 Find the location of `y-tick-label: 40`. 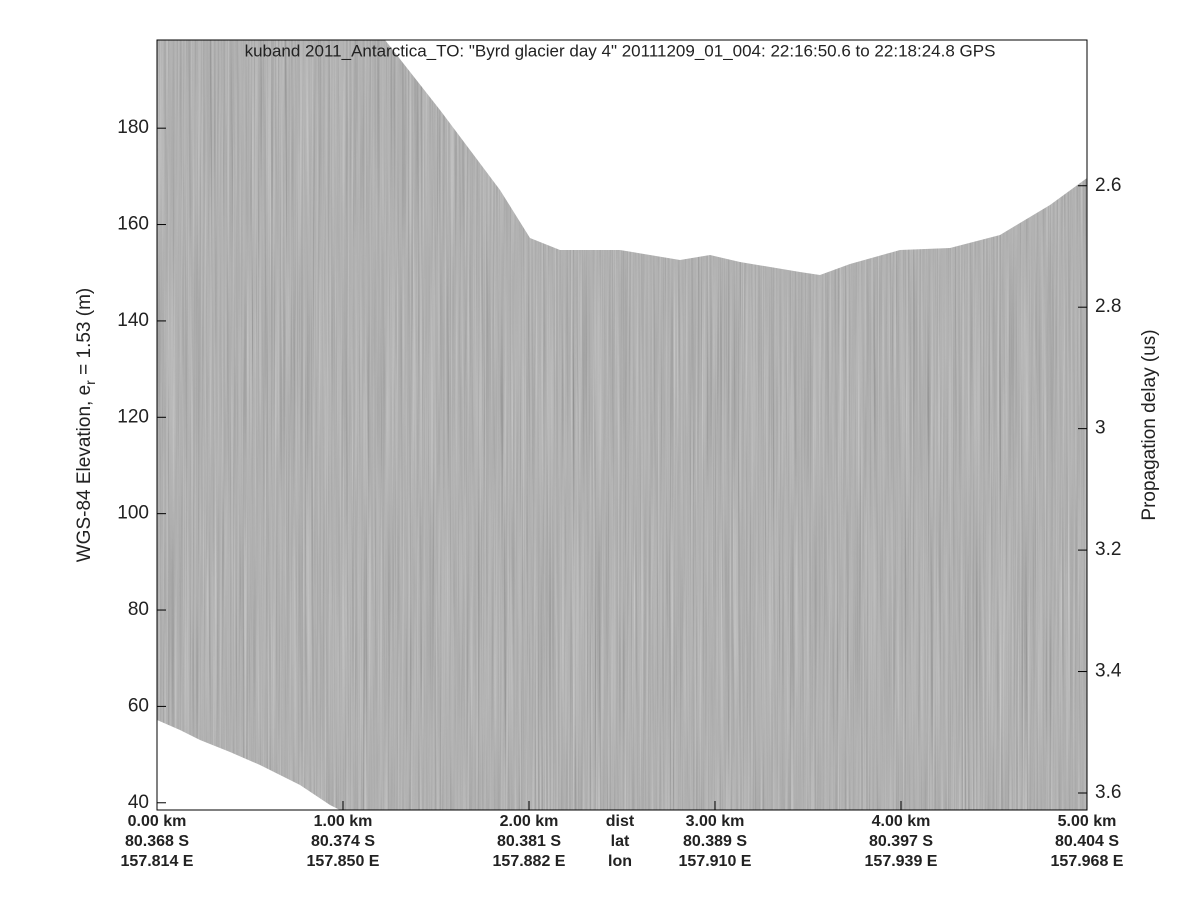

y-tick-label: 40 is located at coordinates (138, 802).